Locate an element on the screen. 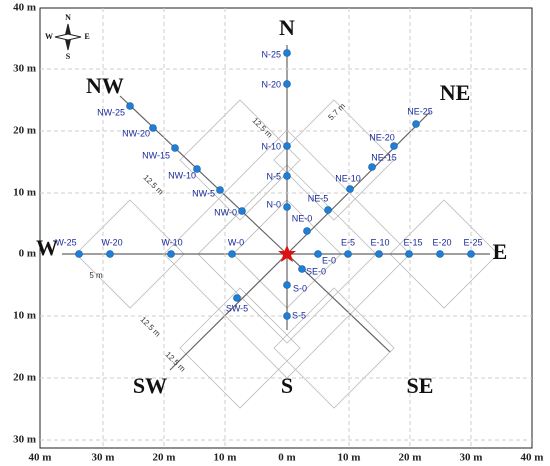 This screenshot has height=466, width=550. center-star is located at coordinates (287, 253).